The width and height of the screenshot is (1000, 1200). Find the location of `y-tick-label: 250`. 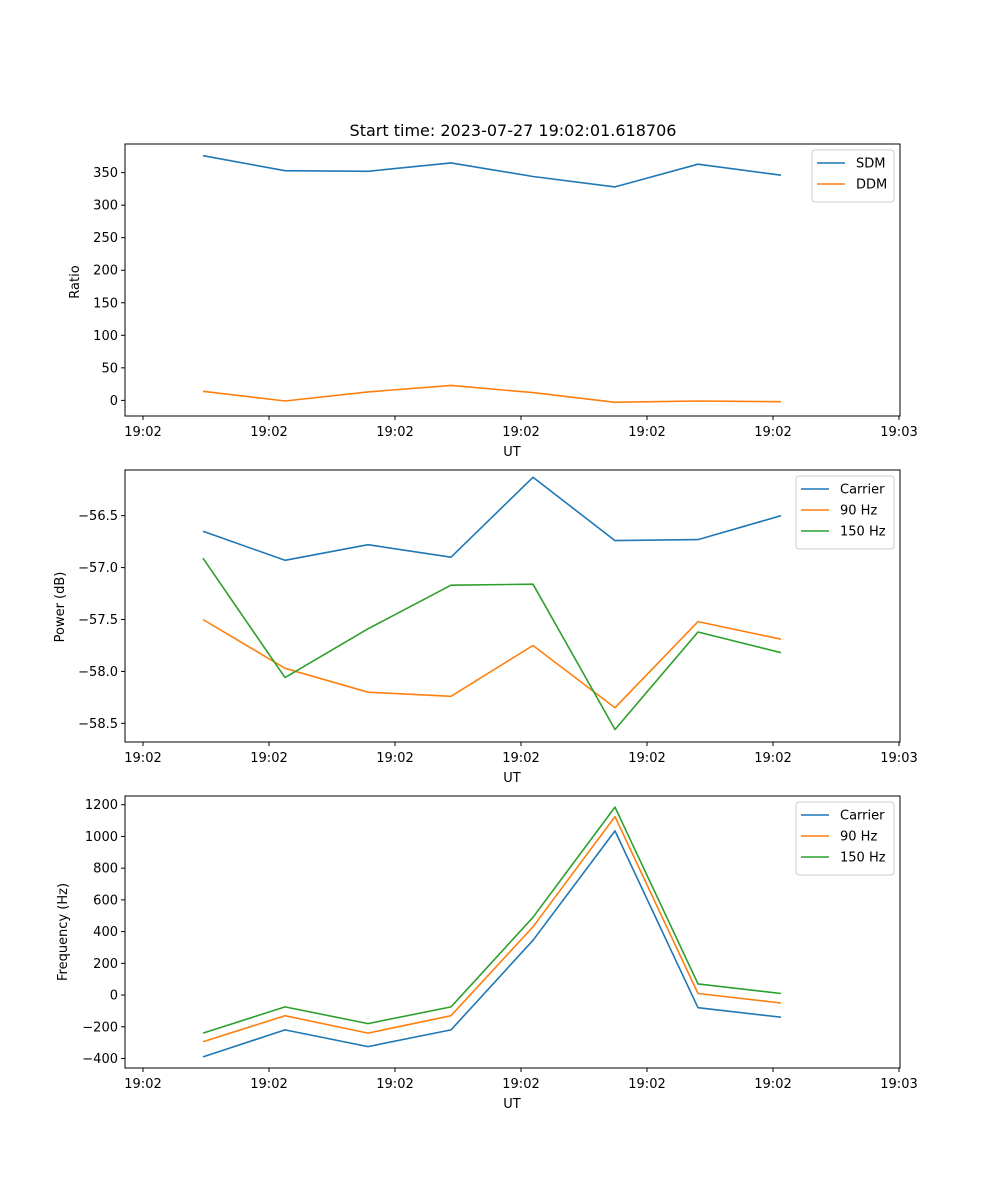

y-tick-label: 250 is located at coordinates (105, 238).